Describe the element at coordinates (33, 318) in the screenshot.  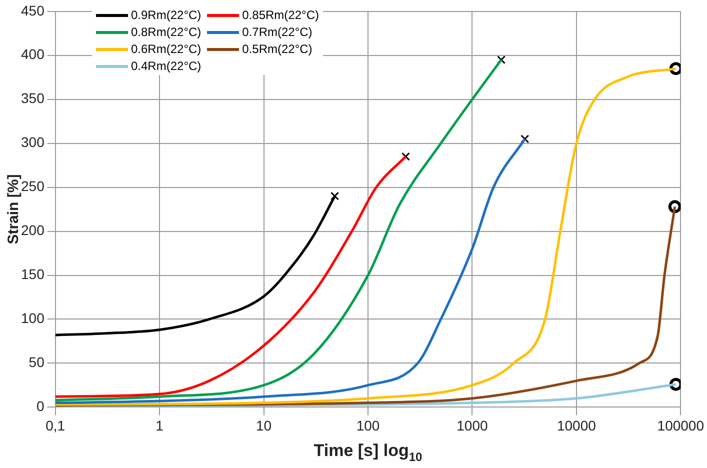
I see `y-tick-label: 100` at that location.